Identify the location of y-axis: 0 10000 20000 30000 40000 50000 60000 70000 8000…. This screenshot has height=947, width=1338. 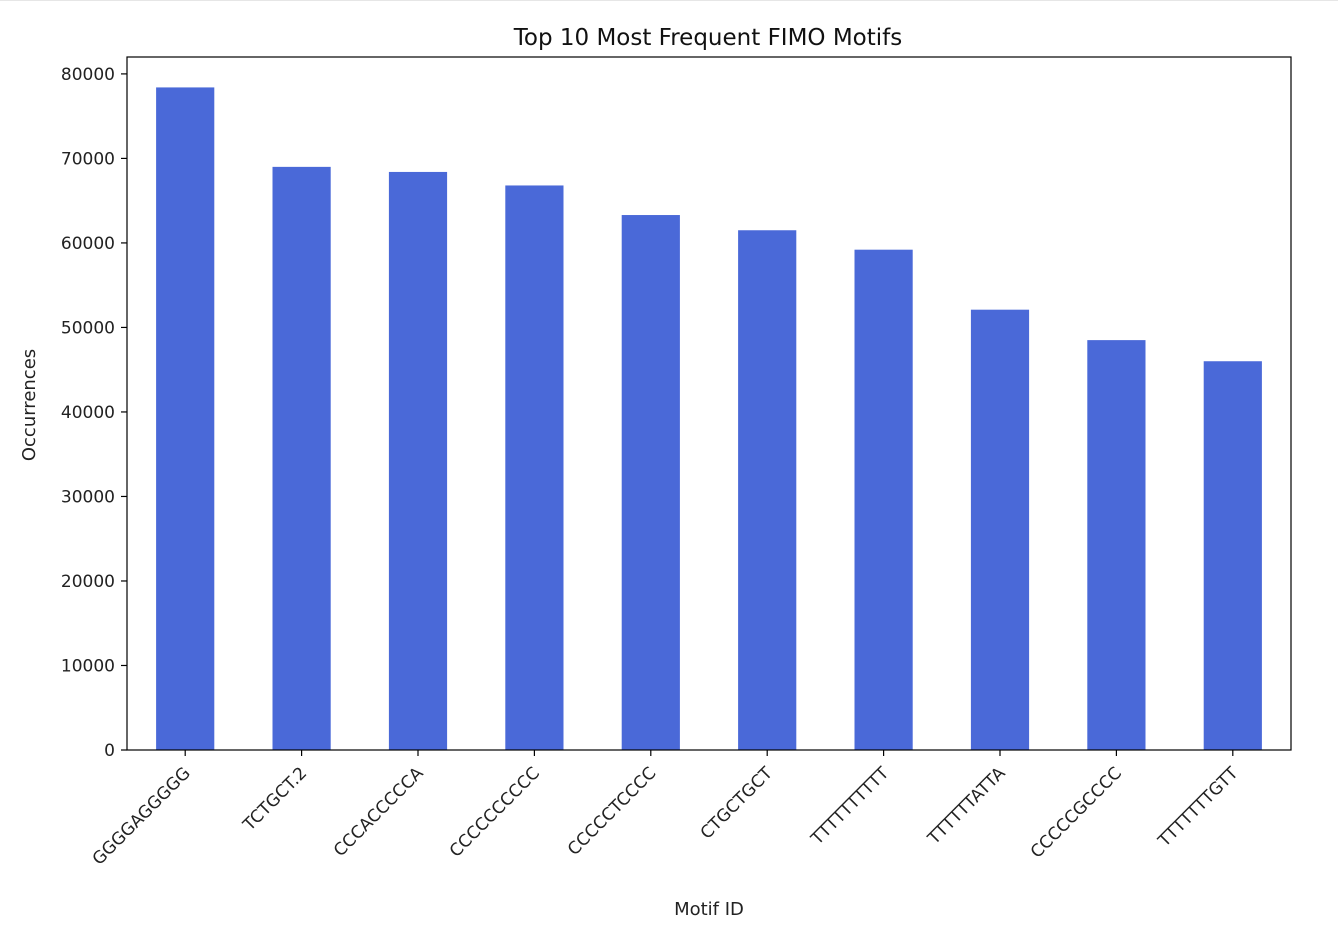
(94, 413).